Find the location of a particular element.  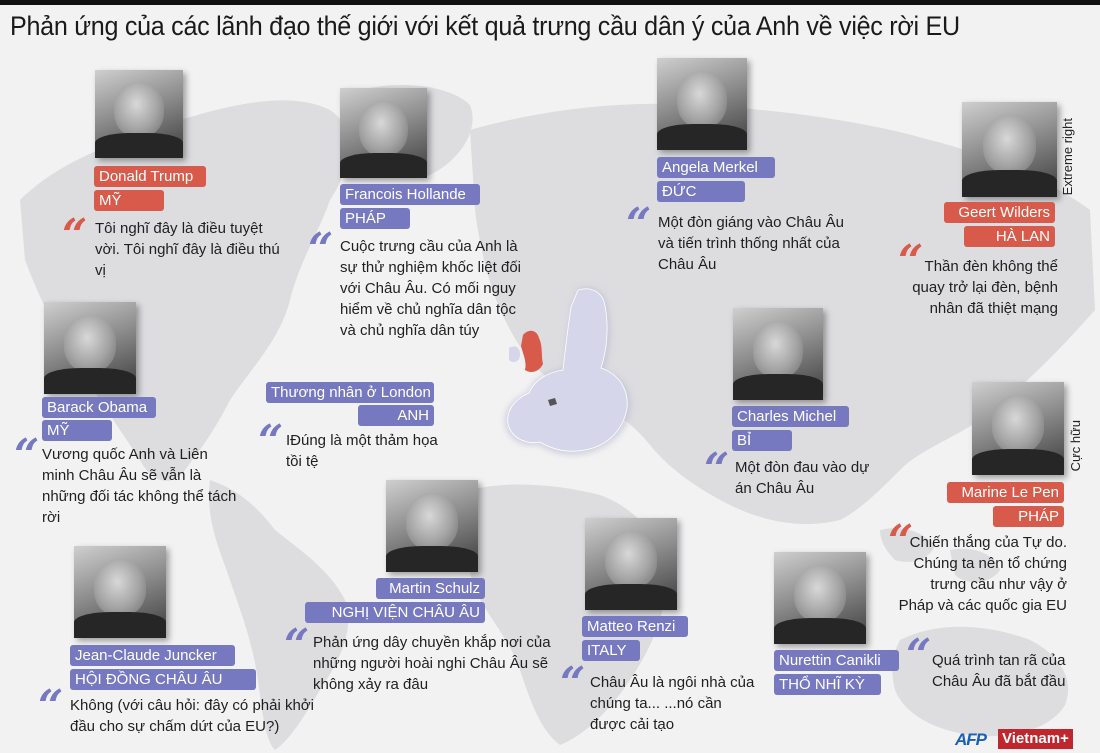

leader-photo-michel is located at coordinates (778, 354).